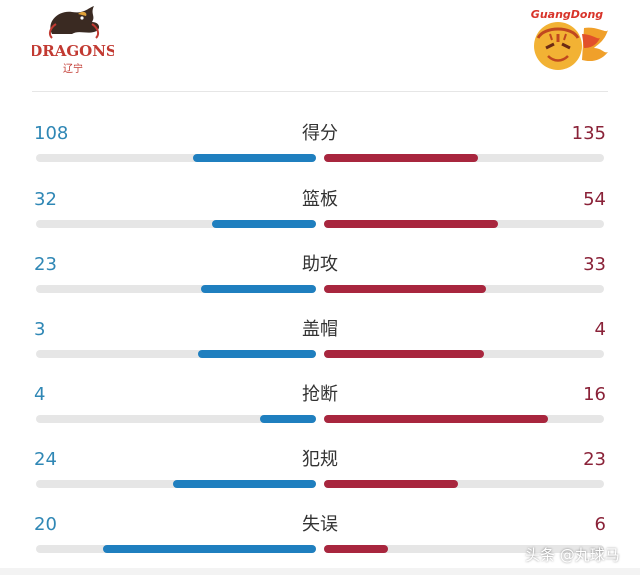 This screenshot has height=575, width=640. I want to click on stat-value-right: 135, so click(588, 133).